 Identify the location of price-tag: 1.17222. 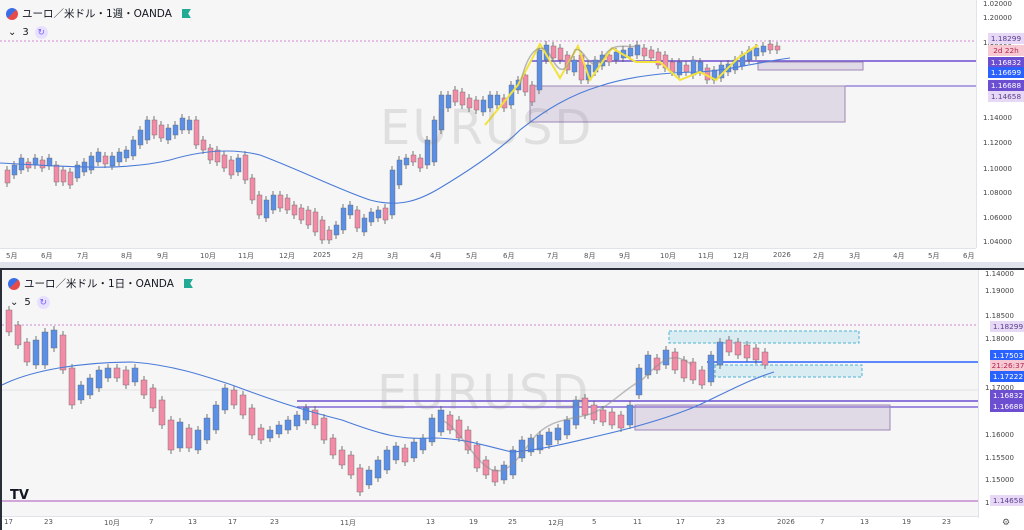
(1007, 376).